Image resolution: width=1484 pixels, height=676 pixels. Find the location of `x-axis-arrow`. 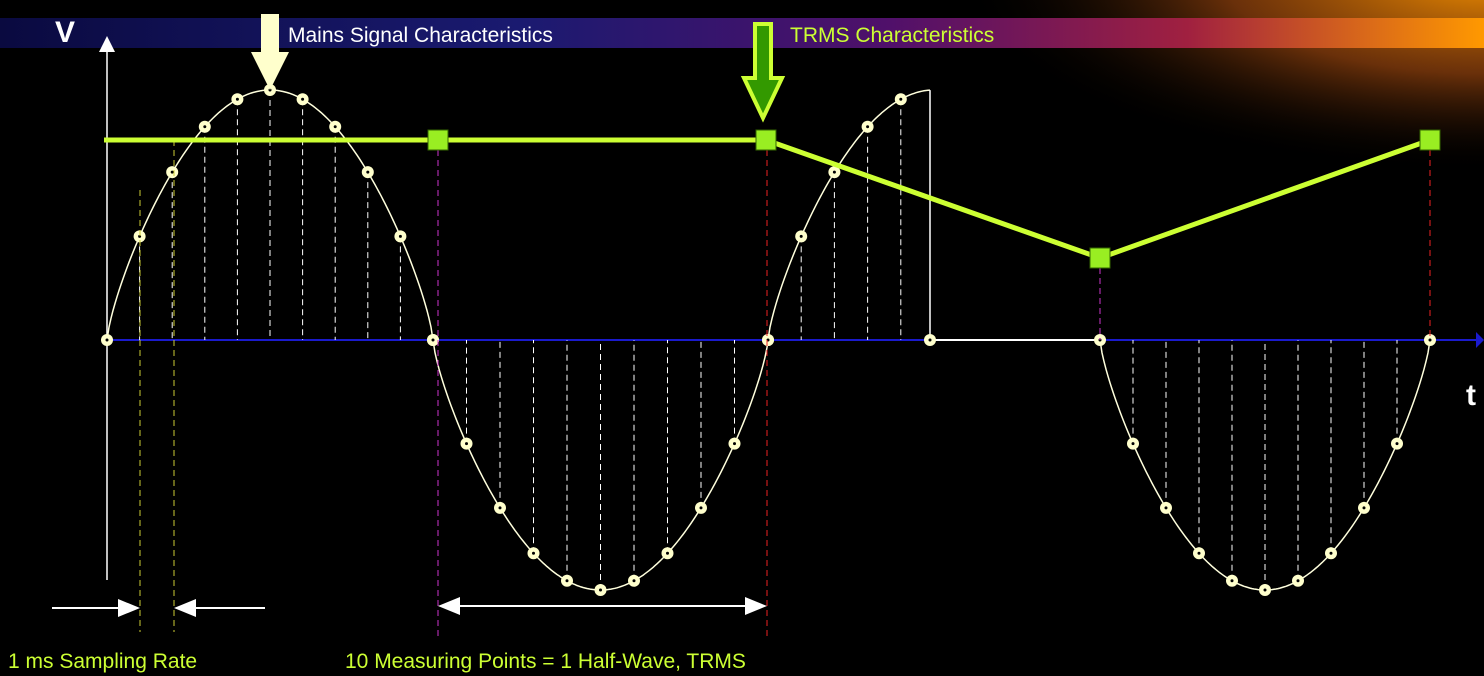

x-axis-arrow is located at coordinates (1480, 340).